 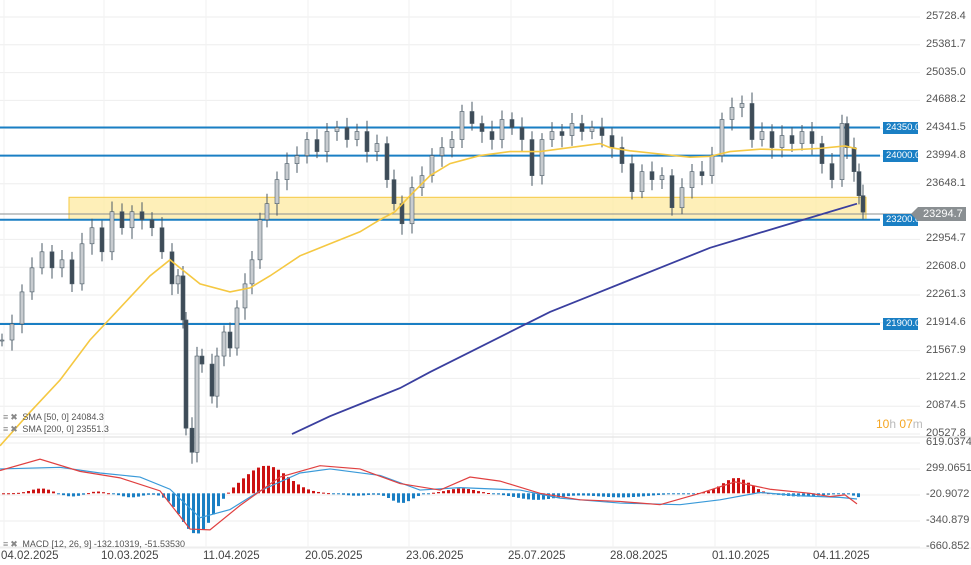 I want to click on price-tick-label: 20527.8, so click(x=946, y=433).